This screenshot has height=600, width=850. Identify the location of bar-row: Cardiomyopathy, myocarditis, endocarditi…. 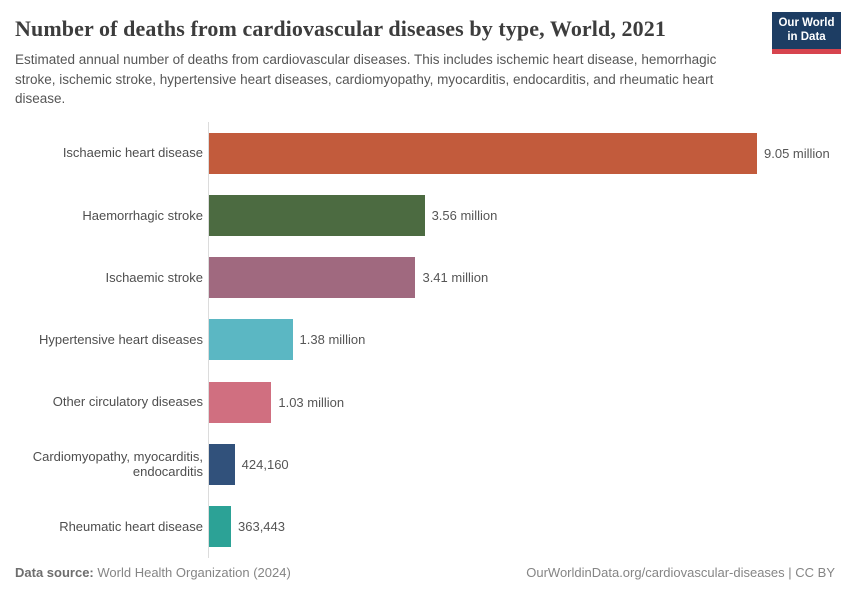
(425, 464).